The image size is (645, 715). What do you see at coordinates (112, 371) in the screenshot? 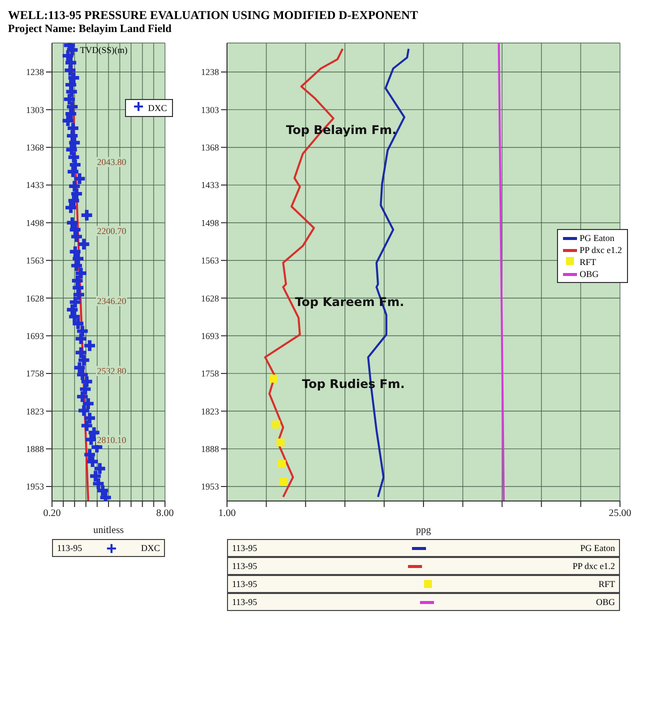
I see `annotation: 2532.80` at bounding box center [112, 371].